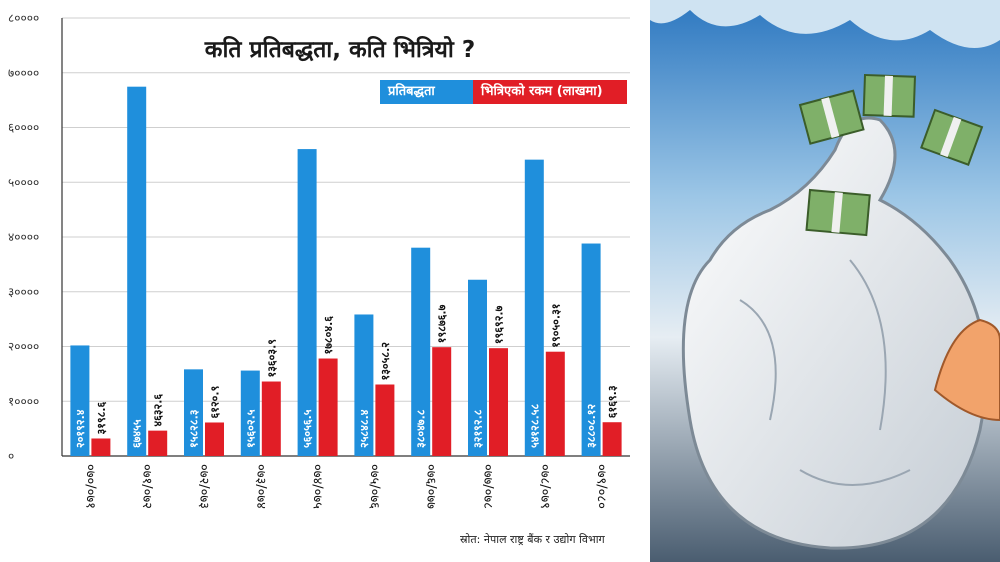 The image size is (1000, 562). What do you see at coordinates (137, 433) in the screenshot?
I see `label-commitment: ६७४५५` at bounding box center [137, 433].